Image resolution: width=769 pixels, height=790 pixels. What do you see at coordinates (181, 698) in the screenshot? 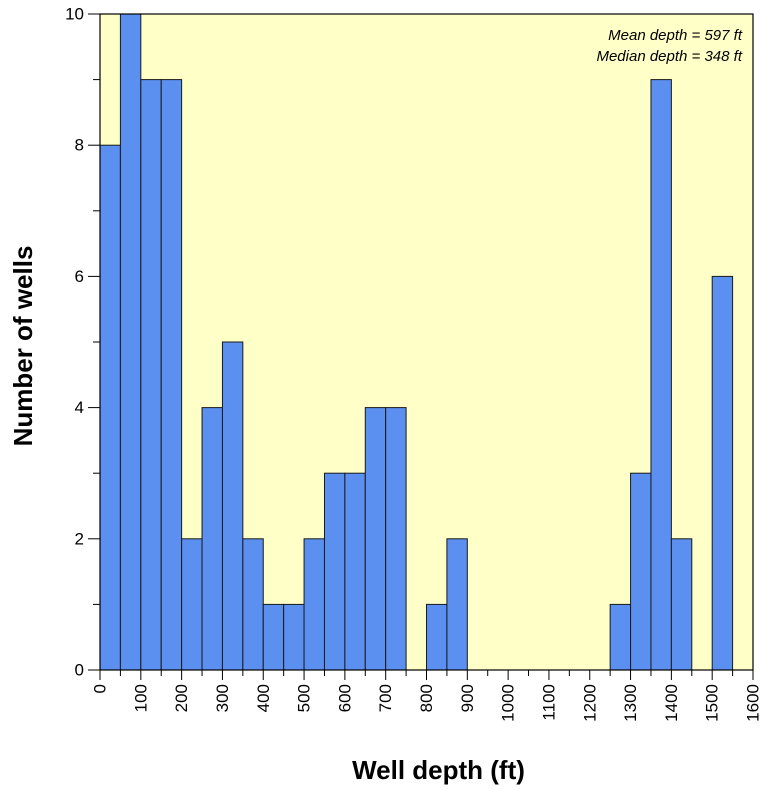
I see `x-tick-label-200: 200` at bounding box center [181, 698].